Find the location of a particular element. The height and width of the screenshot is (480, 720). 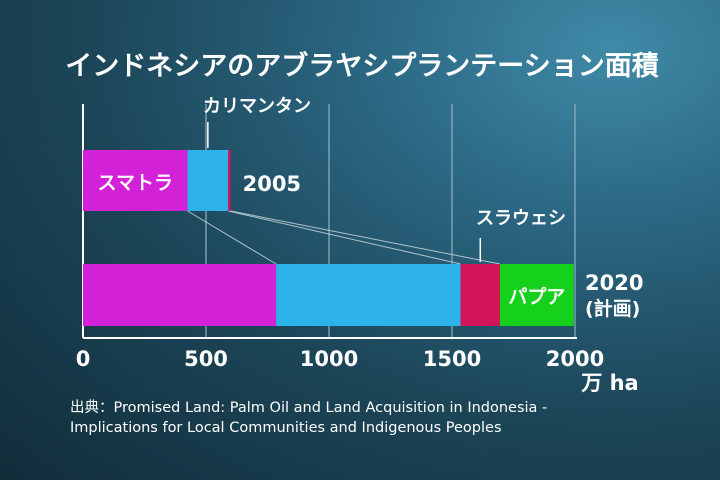

x-tick-label-1000: 1000 is located at coordinates (329, 359).